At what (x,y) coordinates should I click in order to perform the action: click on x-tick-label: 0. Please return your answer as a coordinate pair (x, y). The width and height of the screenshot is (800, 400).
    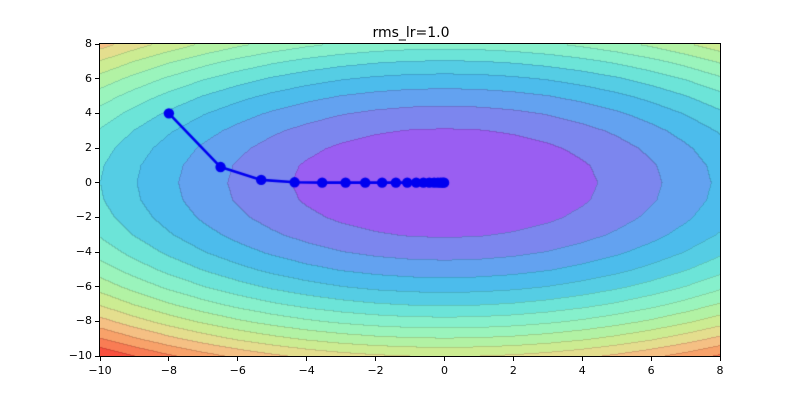
    Looking at the image, I should click on (444, 370).